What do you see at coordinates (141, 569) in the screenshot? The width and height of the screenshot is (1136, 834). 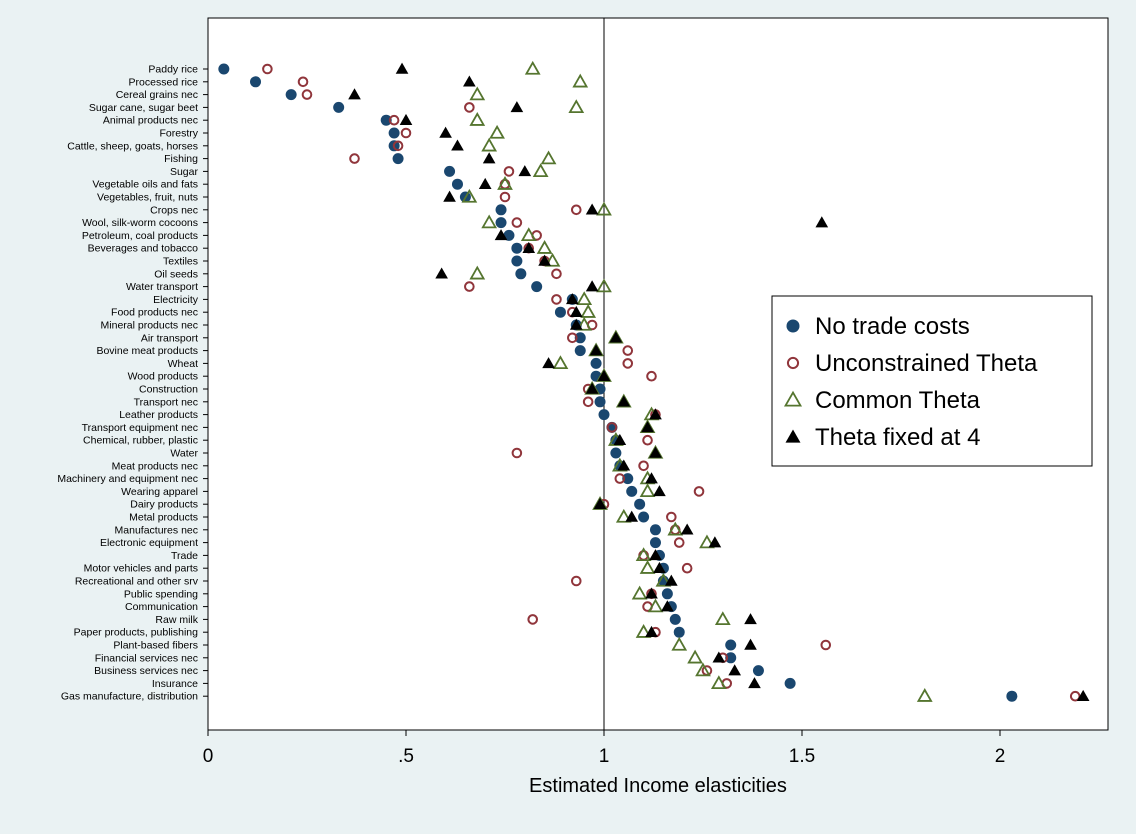 I see `y-tick-label: Motor vehicles and parts` at bounding box center [141, 569].